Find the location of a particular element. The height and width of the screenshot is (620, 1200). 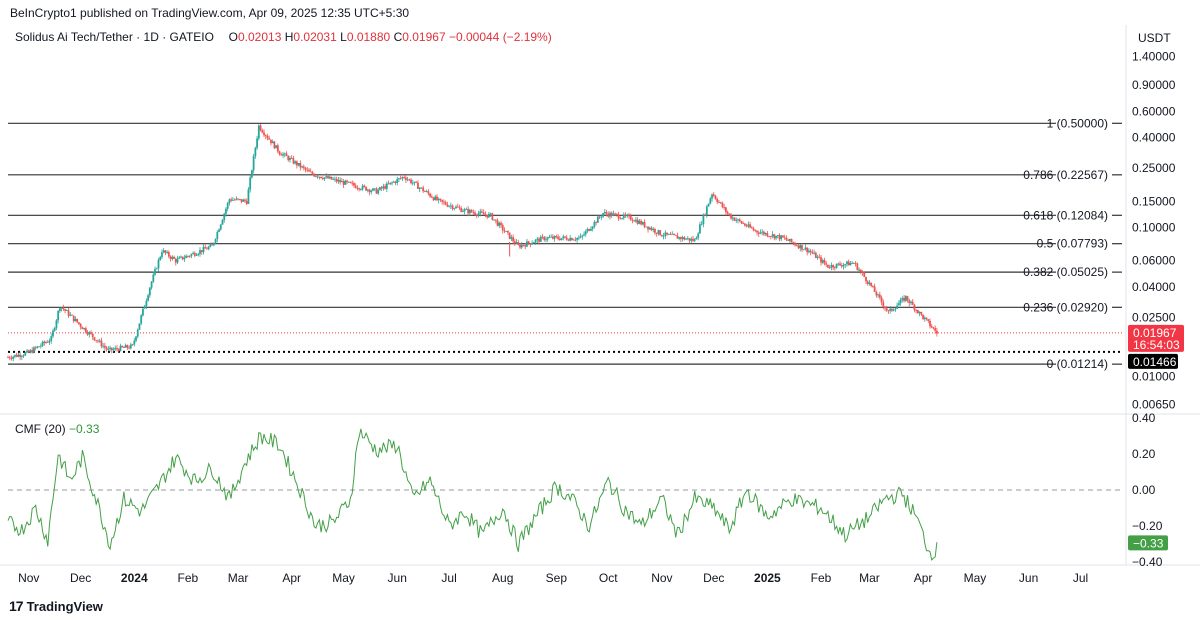

axis-unit-label: USDT is located at coordinates (1154, 38).